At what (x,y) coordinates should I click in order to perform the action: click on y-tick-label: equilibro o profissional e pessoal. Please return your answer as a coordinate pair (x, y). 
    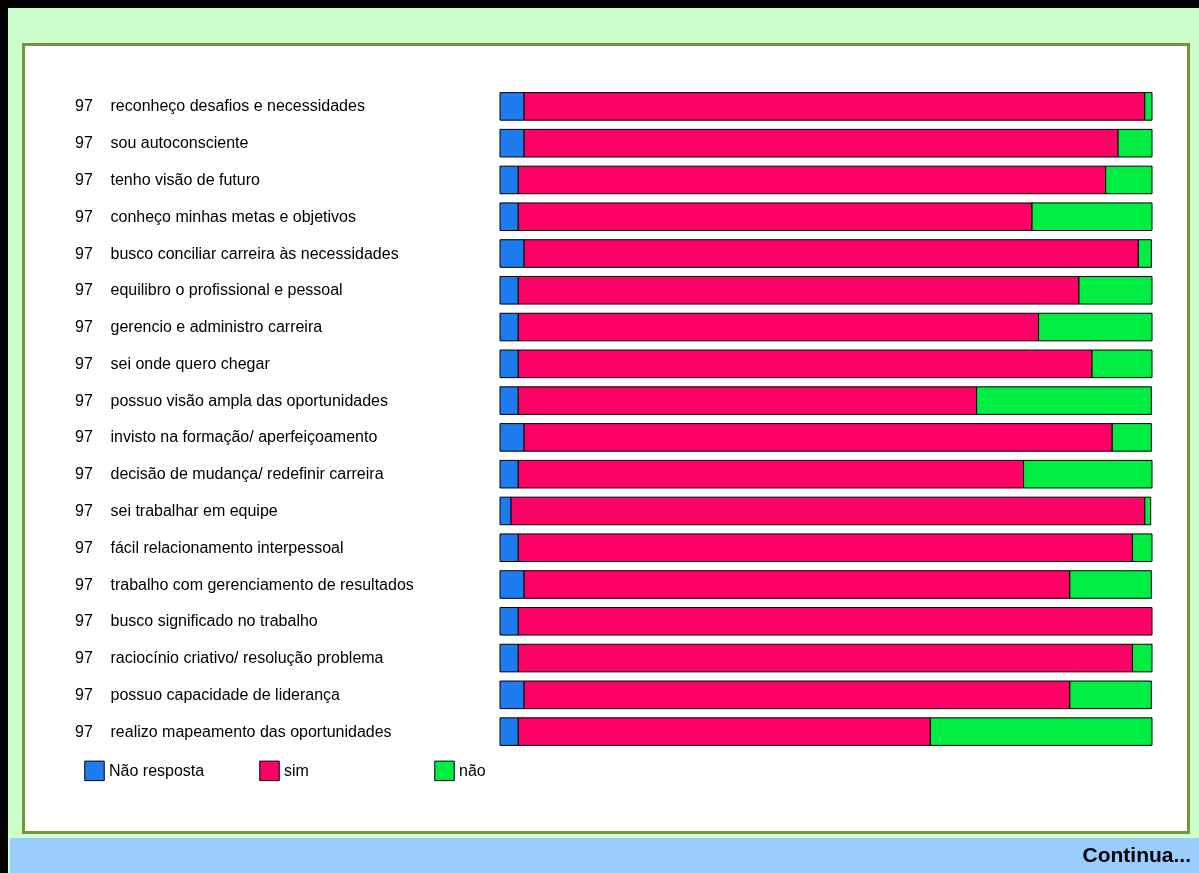
    Looking at the image, I should click on (226, 290).